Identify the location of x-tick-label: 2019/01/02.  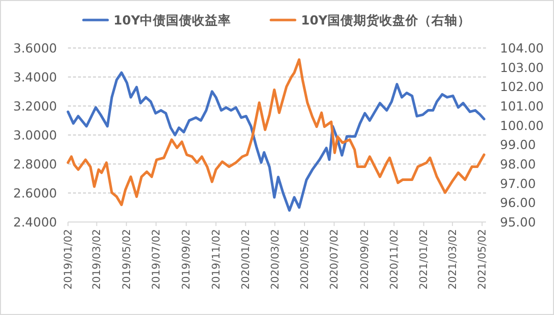
(68, 259).